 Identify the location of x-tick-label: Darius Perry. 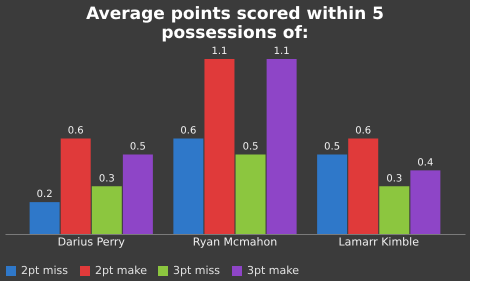
(92, 242).